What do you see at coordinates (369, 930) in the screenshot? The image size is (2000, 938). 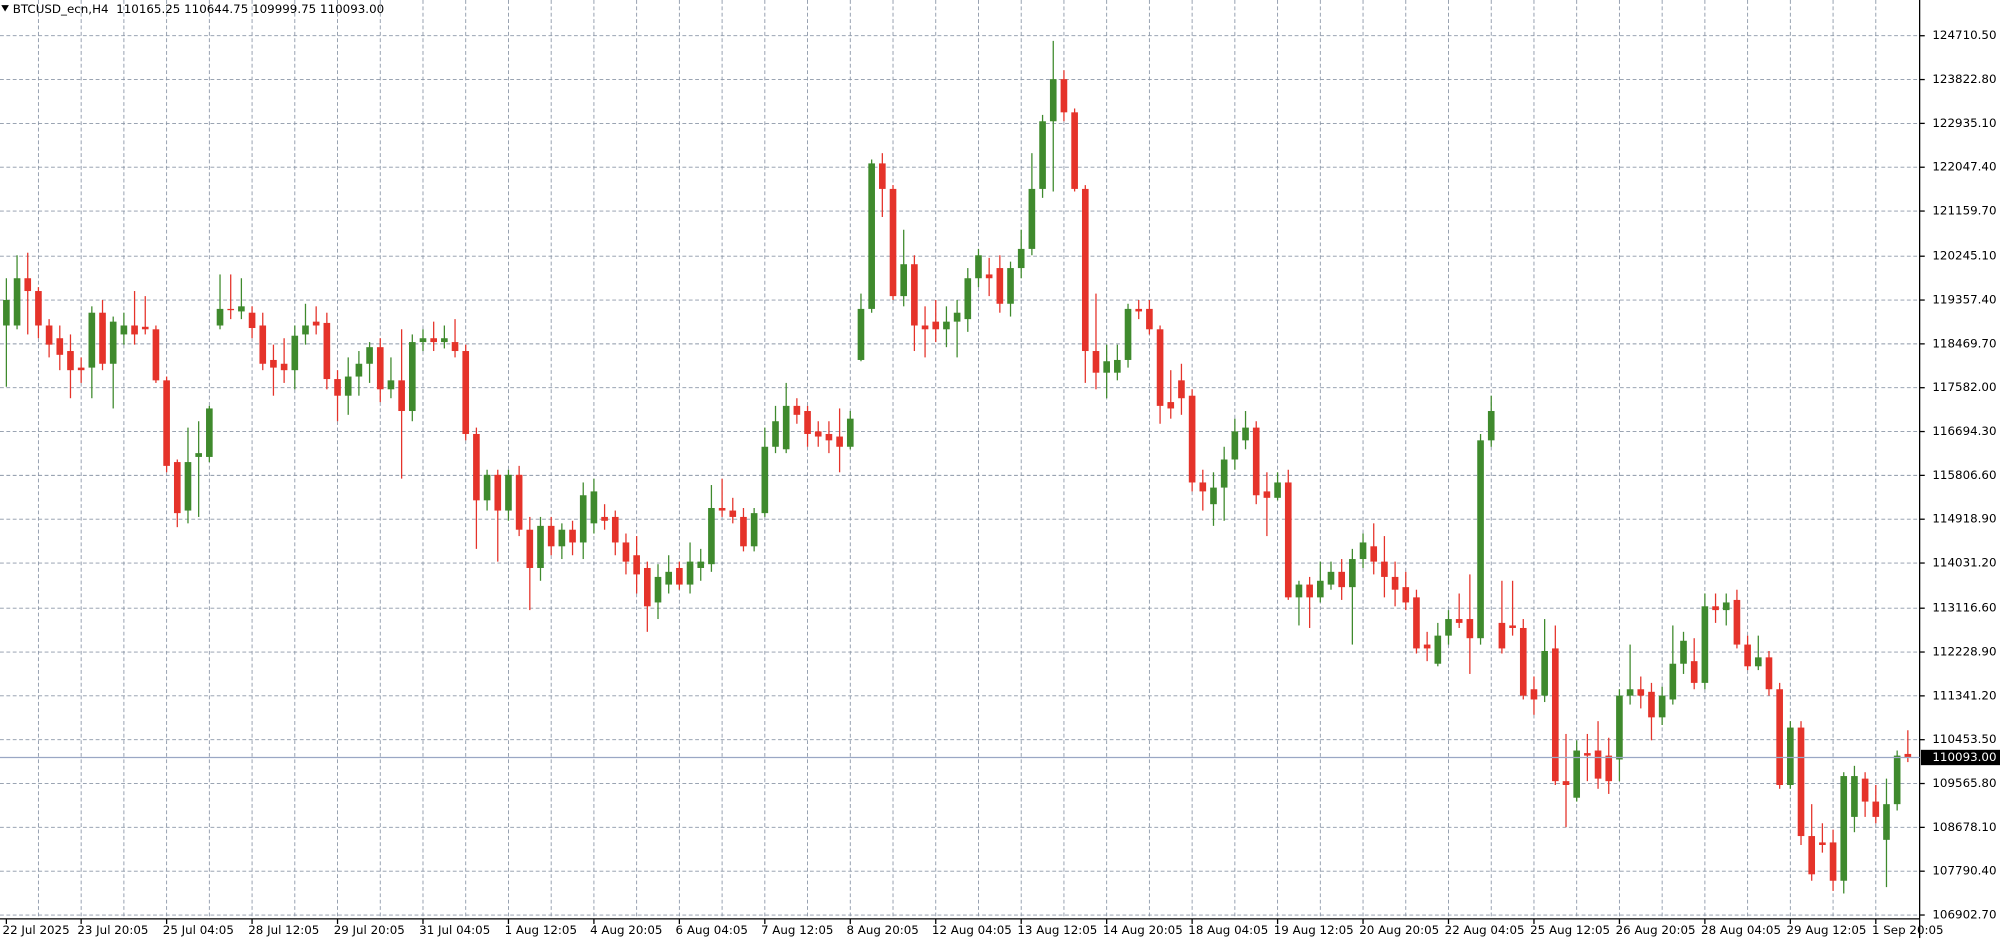 I see `x-tick-label: 29 Jul 20:05` at bounding box center [369, 930].